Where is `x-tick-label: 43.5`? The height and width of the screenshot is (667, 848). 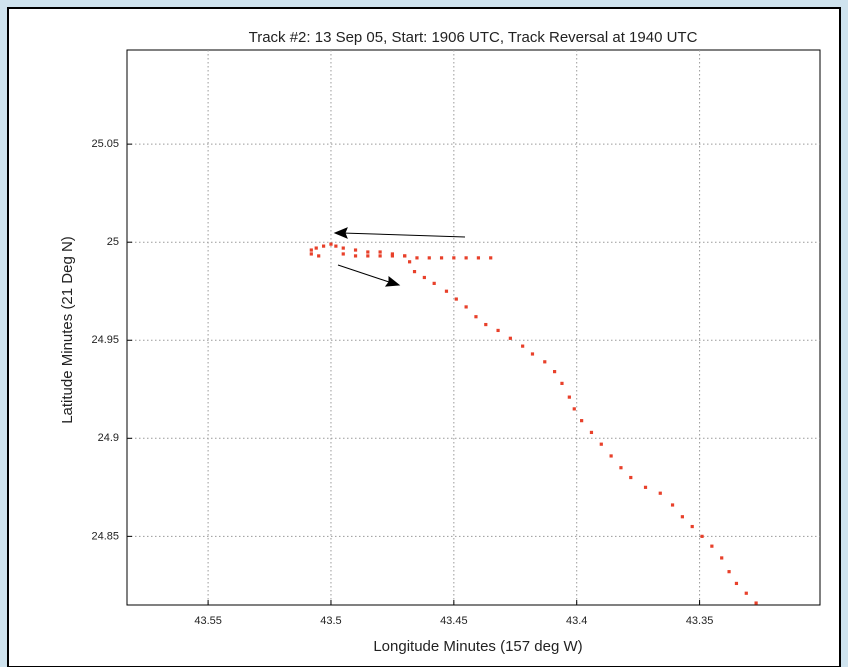 x-tick-label: 43.5 is located at coordinates (330, 621).